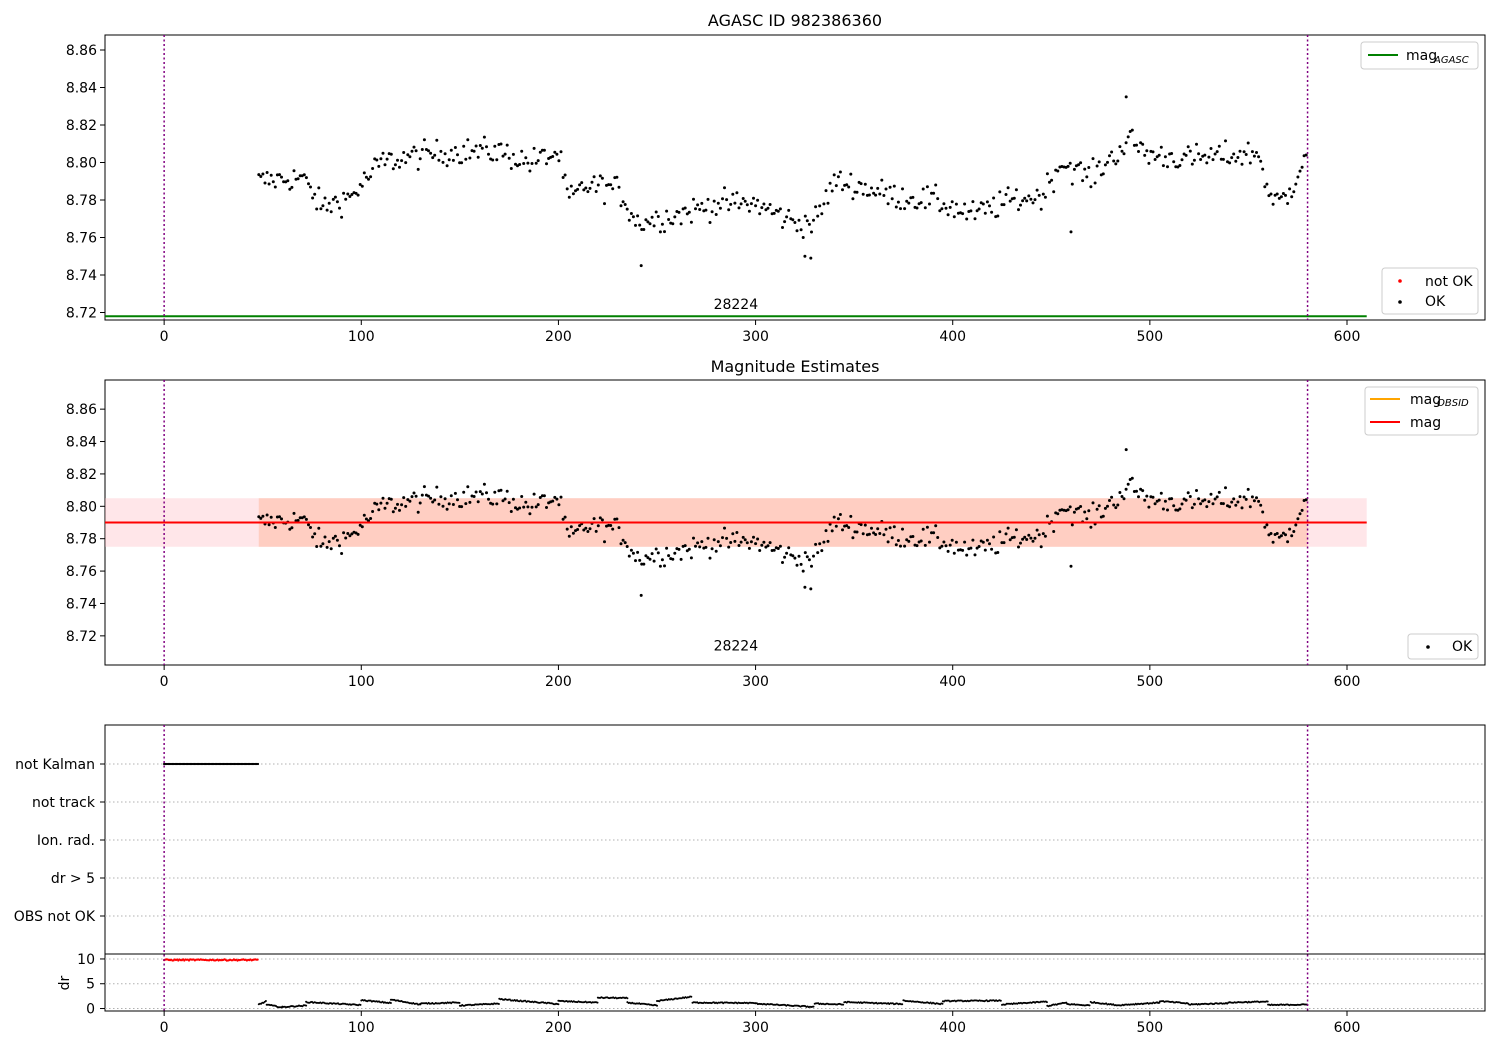  I want to click on panel-dr: 0 100 200 300 400 500 600 0 5 10 dr, so click(771, 994).